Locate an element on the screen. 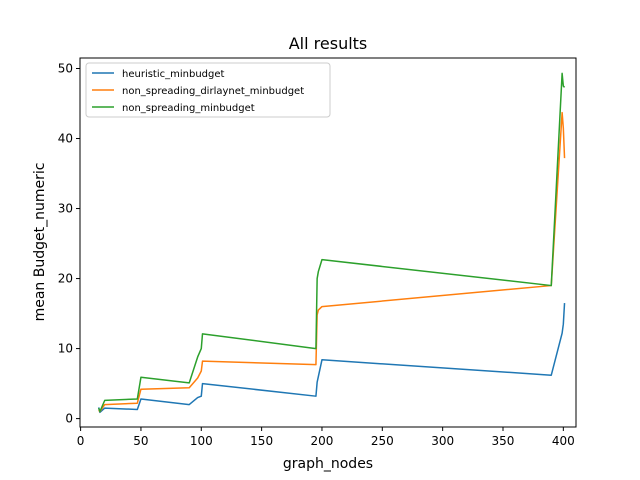 This screenshot has width=640, height=480. legend-label-1: non_spreading_dirlaynet_minbudget is located at coordinates (213, 91).